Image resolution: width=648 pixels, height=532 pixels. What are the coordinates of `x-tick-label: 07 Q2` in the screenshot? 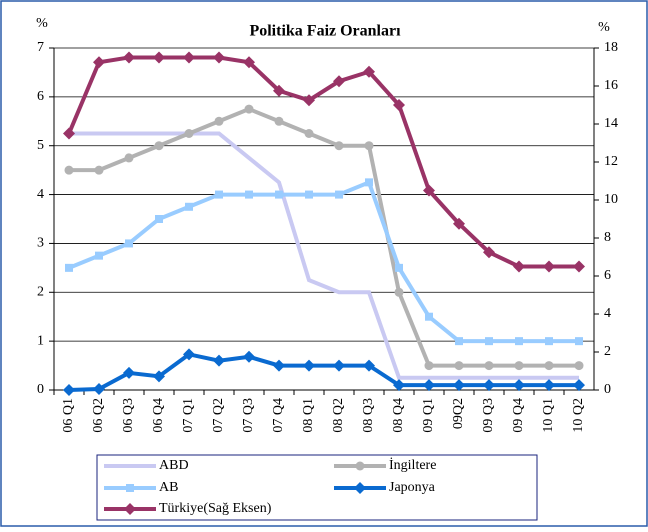 It's located at (218, 415).